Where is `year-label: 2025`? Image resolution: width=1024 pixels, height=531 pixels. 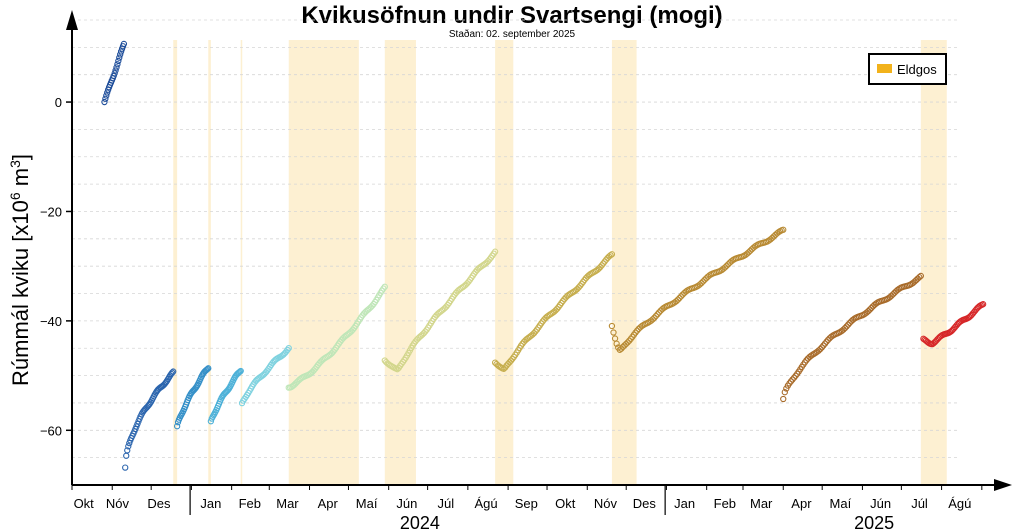
year-label: 2025 is located at coordinates (874, 522).